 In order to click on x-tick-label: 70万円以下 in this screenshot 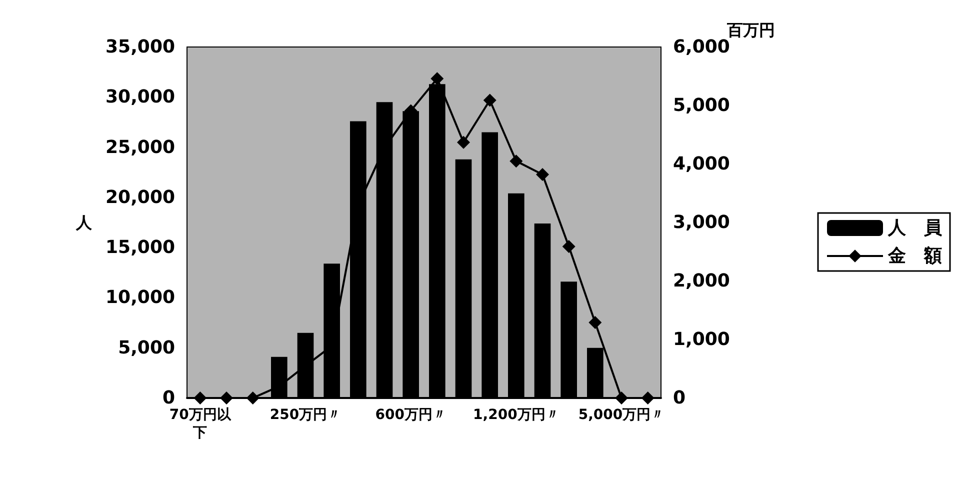, I will do `click(200, 424)`.